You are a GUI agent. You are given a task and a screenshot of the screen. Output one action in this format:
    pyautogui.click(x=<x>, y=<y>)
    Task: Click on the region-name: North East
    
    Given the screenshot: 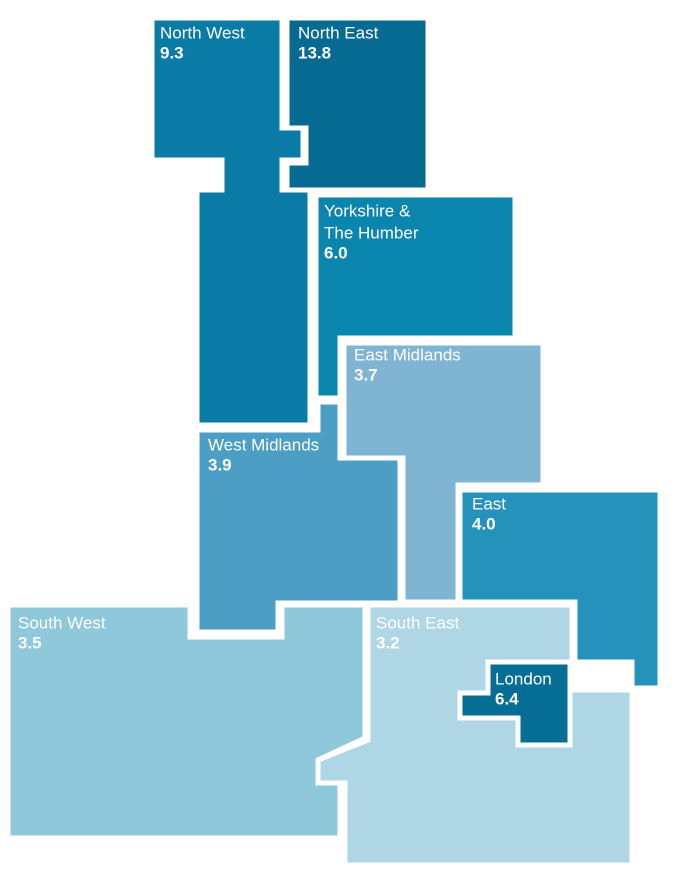 What is the action you would take?
    pyautogui.click(x=338, y=32)
    